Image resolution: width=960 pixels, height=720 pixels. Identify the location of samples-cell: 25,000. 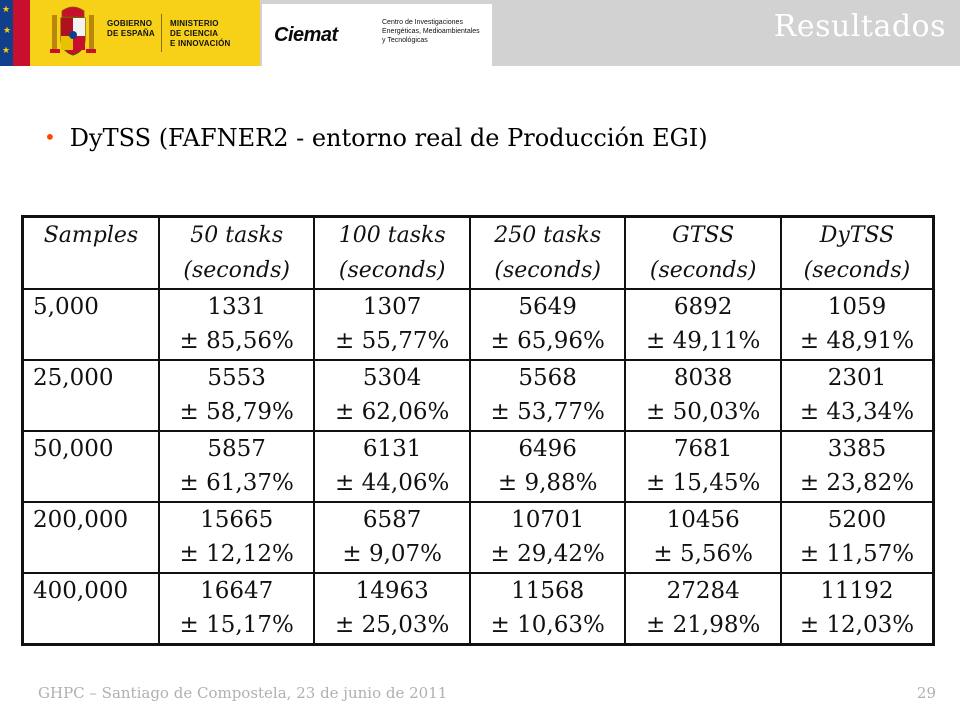
(90, 395).